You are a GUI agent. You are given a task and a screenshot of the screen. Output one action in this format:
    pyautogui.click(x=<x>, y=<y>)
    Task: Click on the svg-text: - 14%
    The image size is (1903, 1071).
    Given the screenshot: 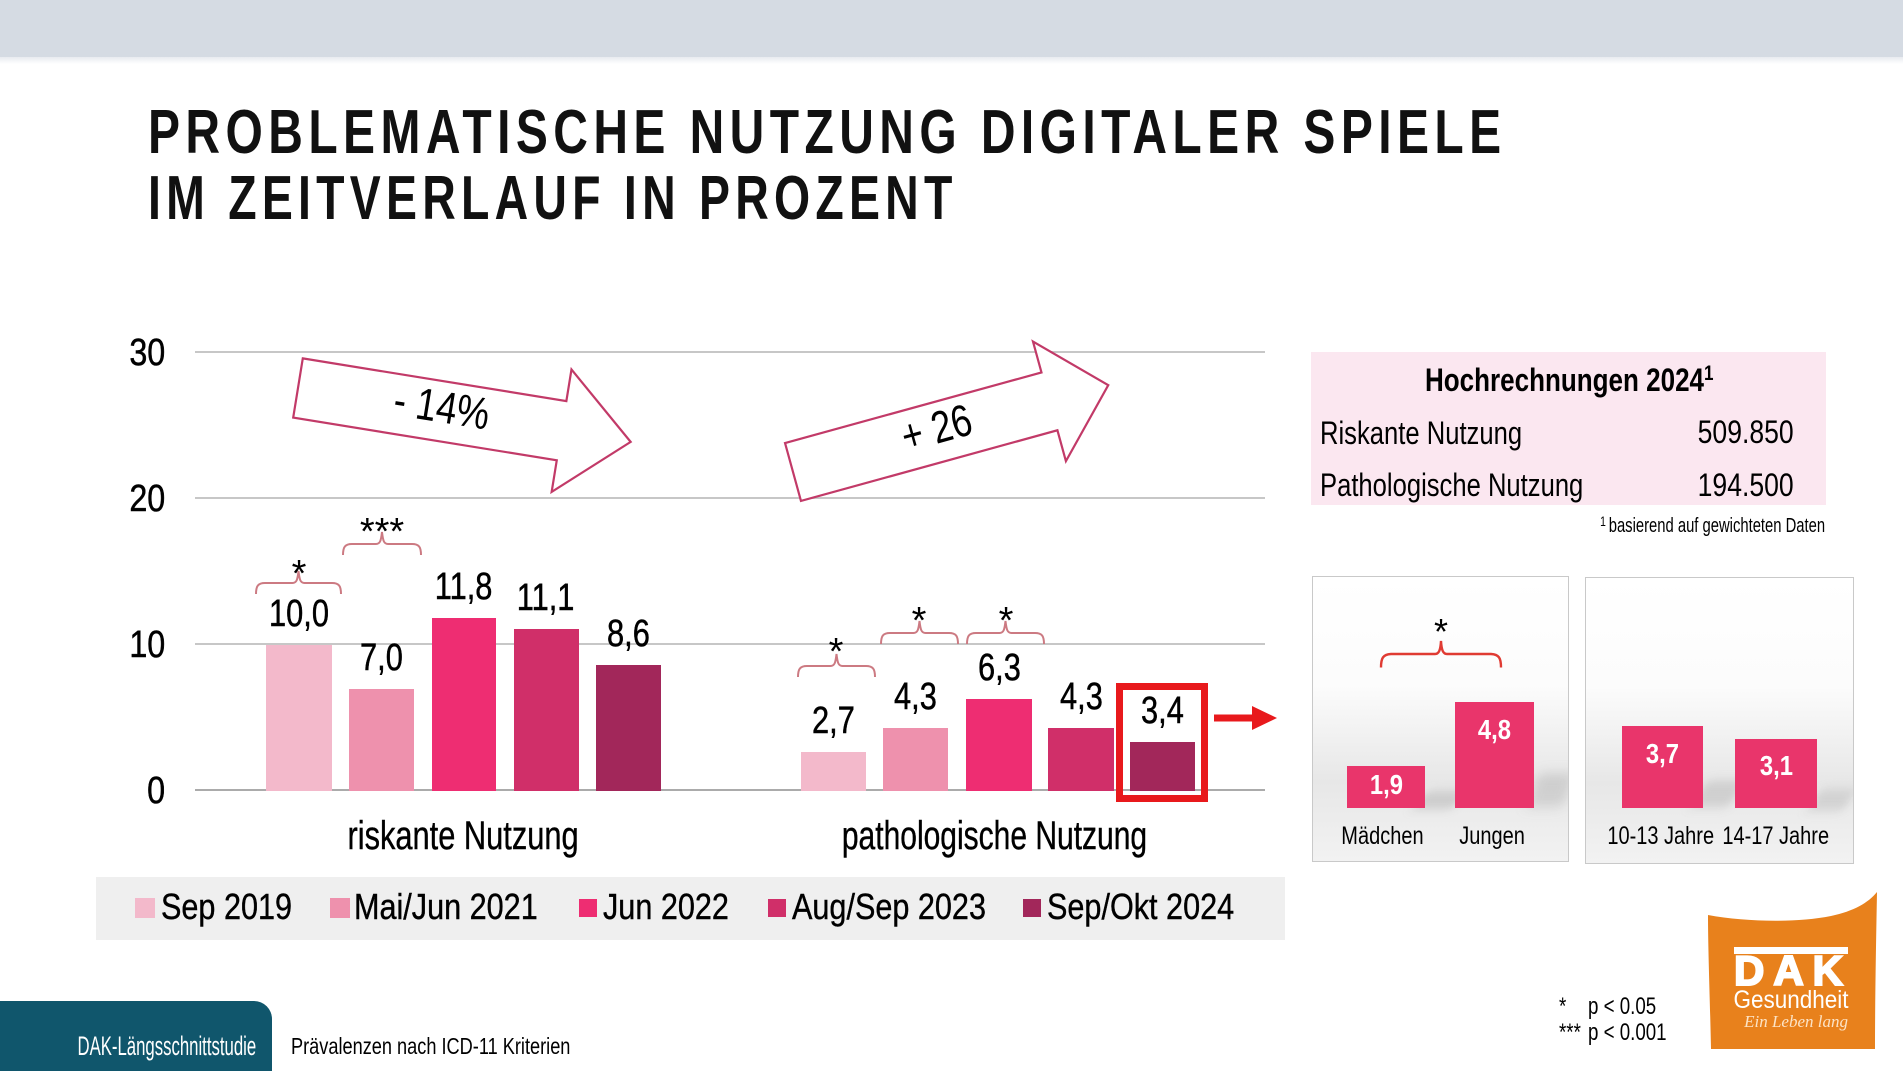 What is the action you would take?
    pyautogui.click(x=441, y=406)
    